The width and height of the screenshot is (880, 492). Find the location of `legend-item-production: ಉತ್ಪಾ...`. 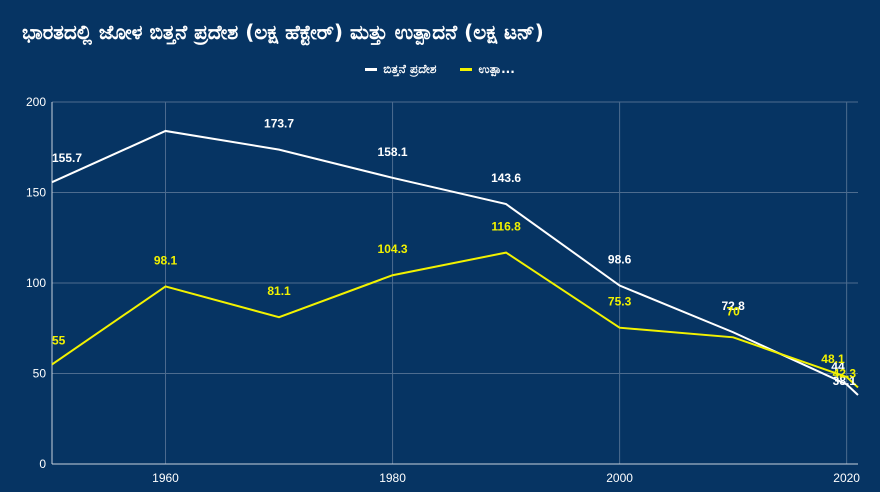

legend-item-production: ಉತ್ಪಾ... is located at coordinates (487, 69).